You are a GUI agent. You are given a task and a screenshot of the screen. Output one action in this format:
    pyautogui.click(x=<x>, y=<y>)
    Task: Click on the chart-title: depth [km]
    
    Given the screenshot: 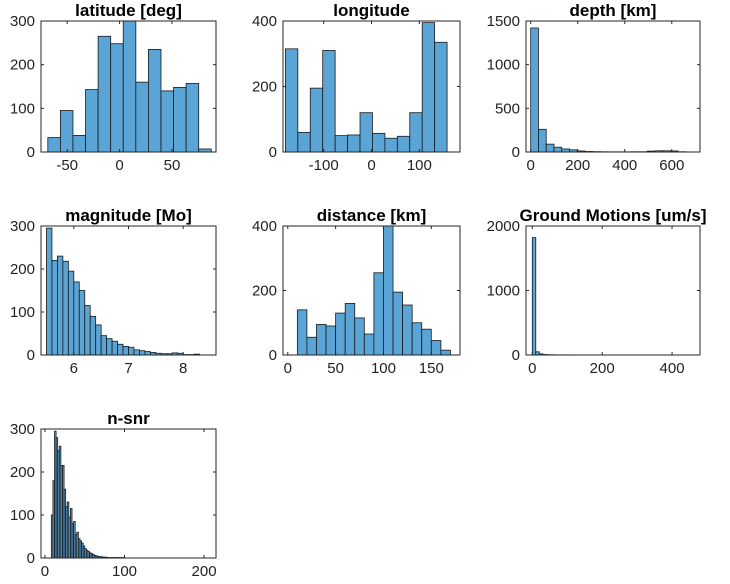 What is the action you would take?
    pyautogui.click(x=613, y=10)
    